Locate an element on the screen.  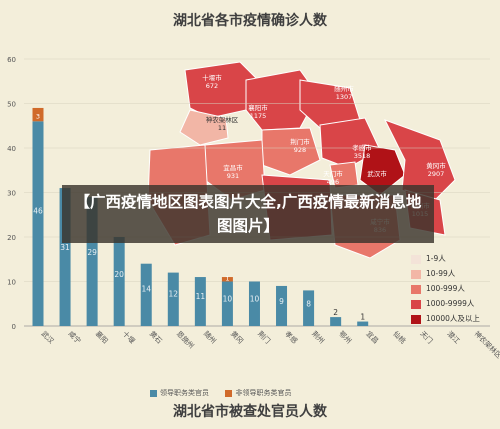
legend-label: 100-999人 is located at coordinates (445, 288).